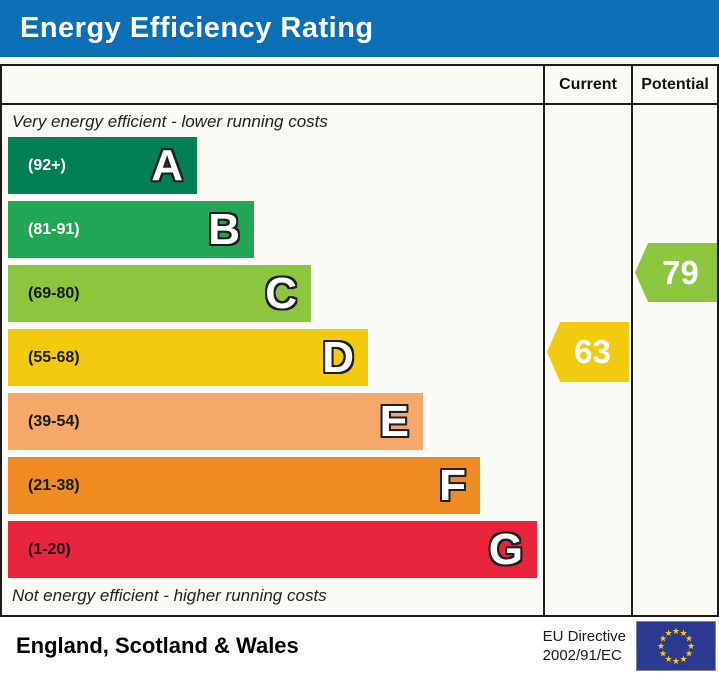 The height and width of the screenshot is (675, 719). What do you see at coordinates (338, 357) in the screenshot?
I see `band-letter: D` at bounding box center [338, 357].